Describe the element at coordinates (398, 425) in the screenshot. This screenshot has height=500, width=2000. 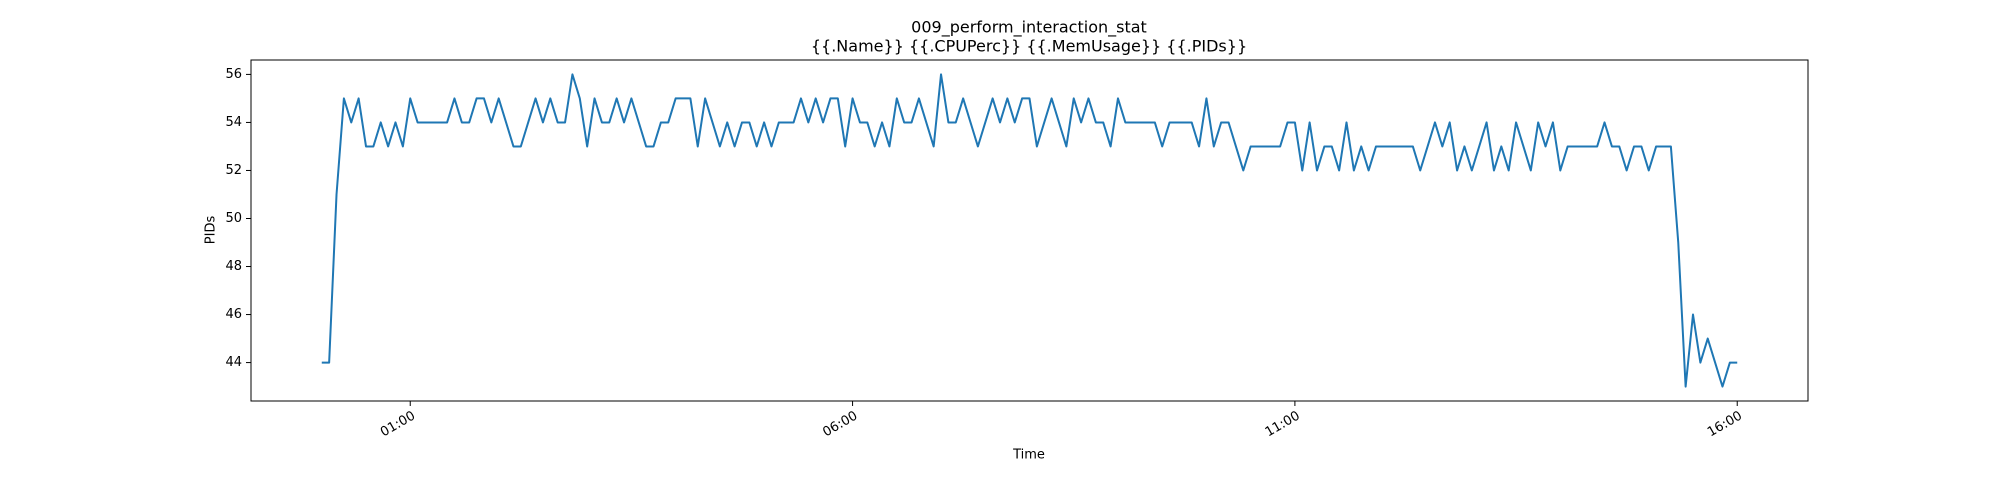
I see `x-tick-label: 01:00` at that location.